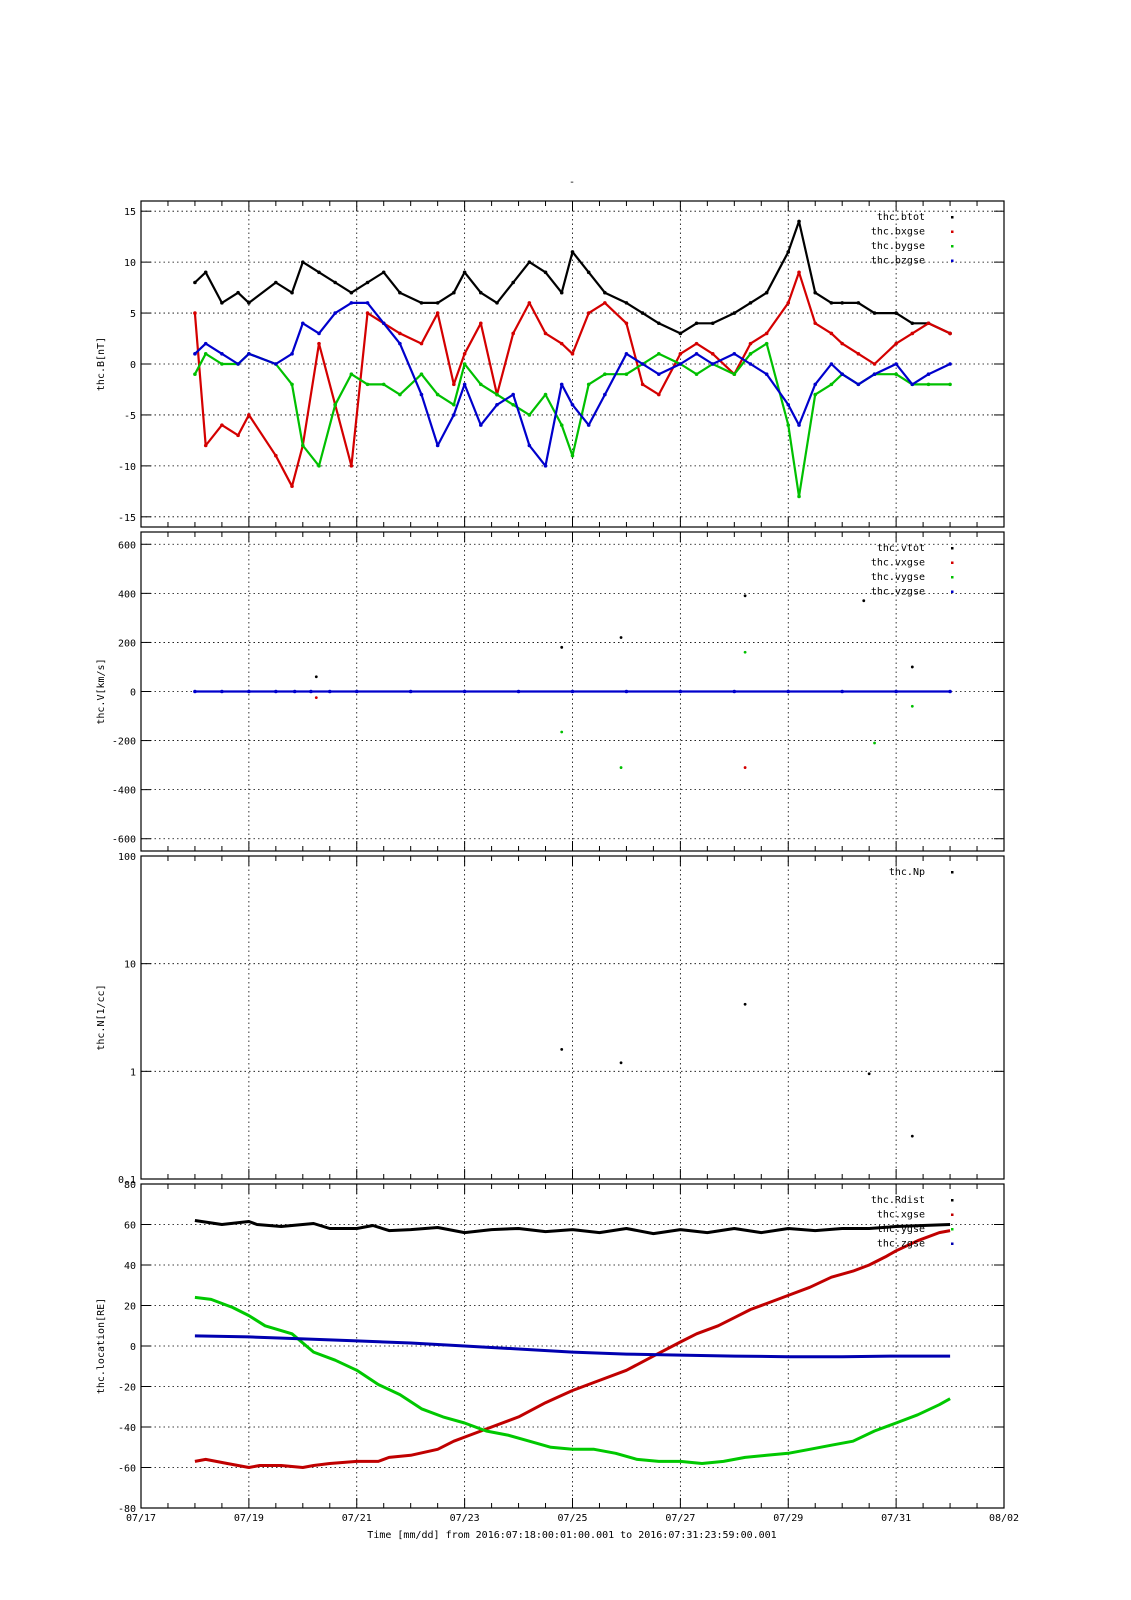  Describe the element at coordinates (898, 1200) in the screenshot. I see `legend-entry-label: thc.Rdist` at that location.